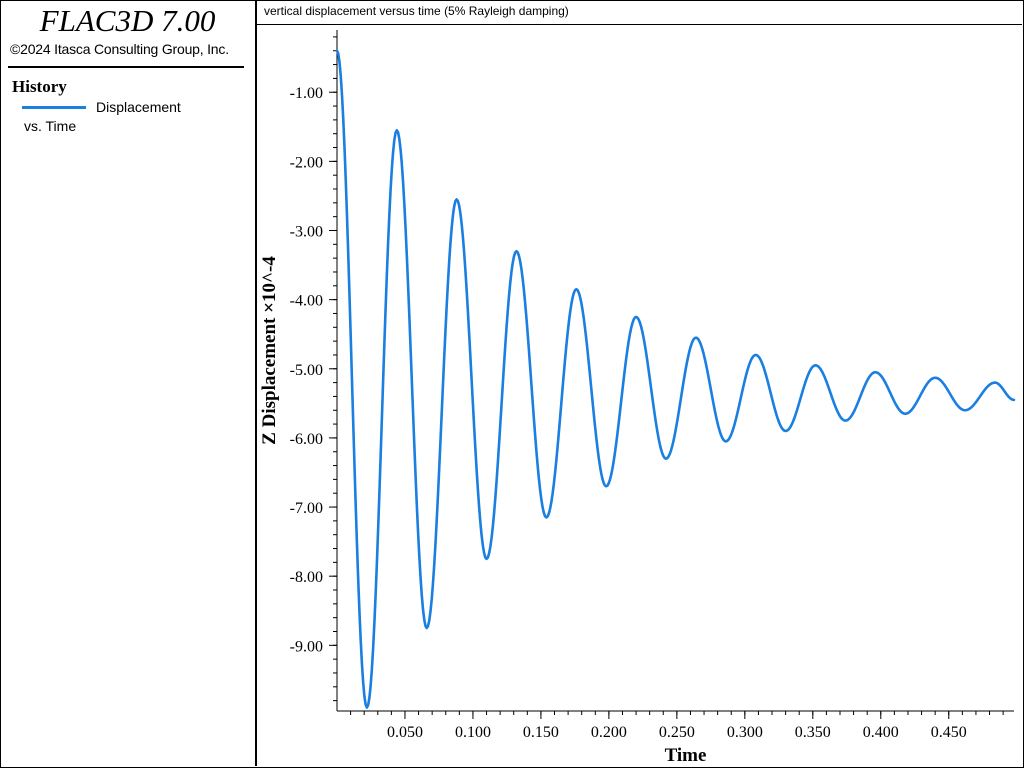 Image resolution: width=1024 pixels, height=768 pixels. Describe the element at coordinates (541, 732) in the screenshot. I see `x-tick-label: 0.150` at that location.